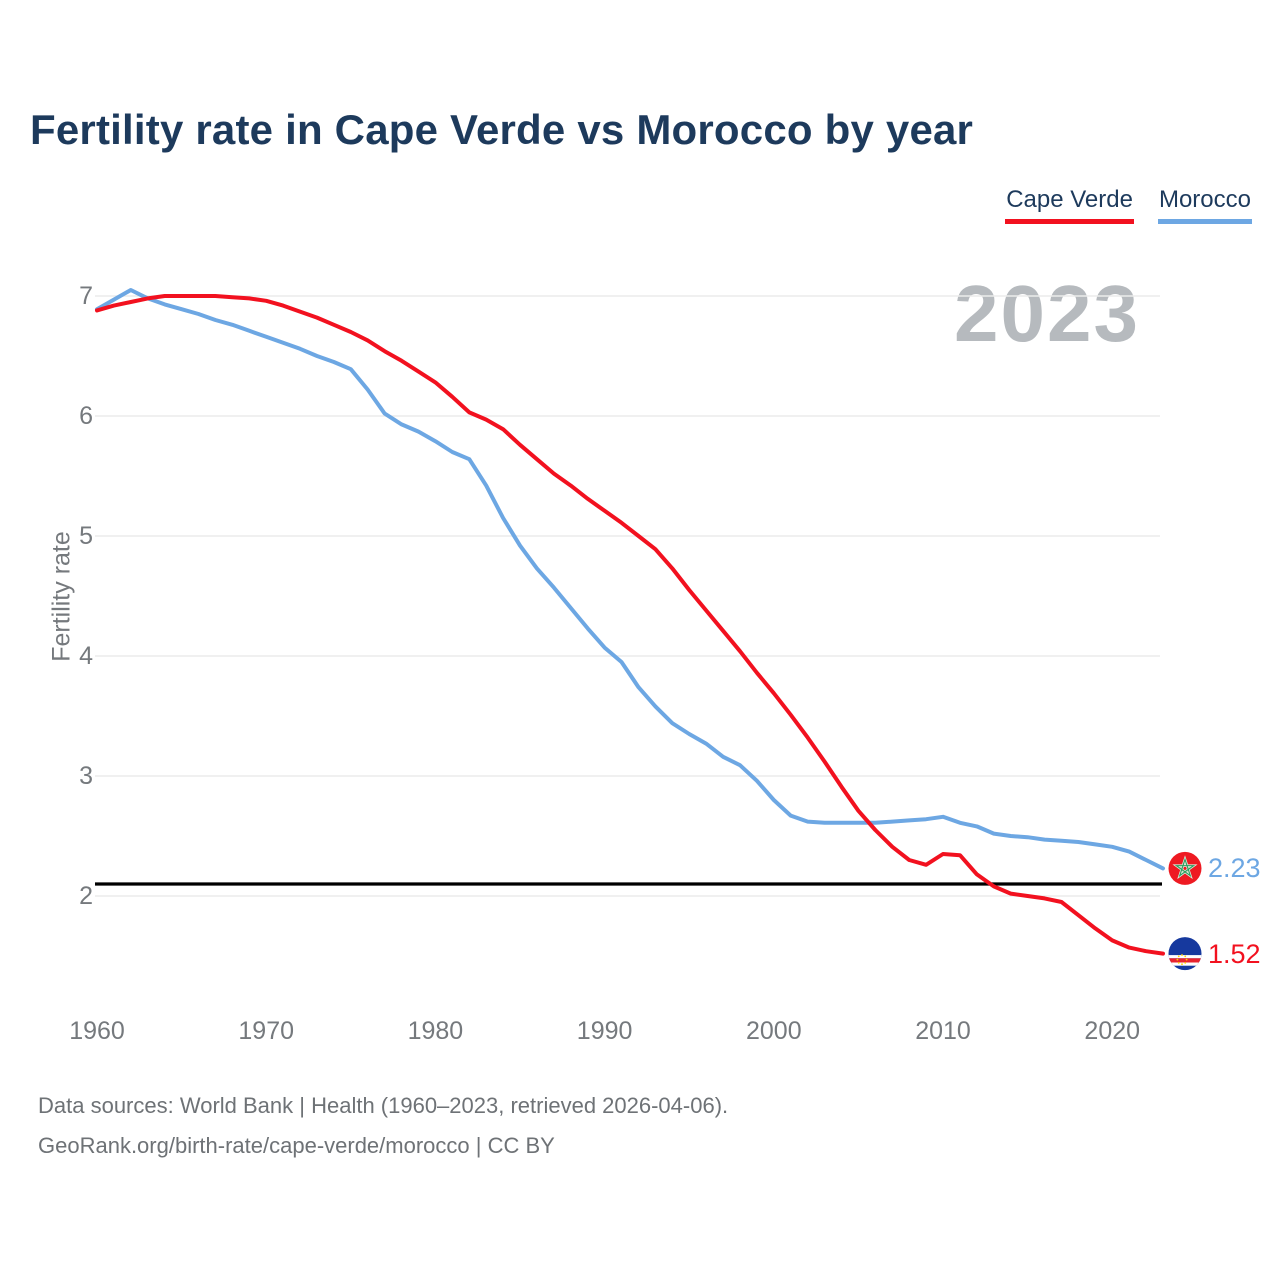 The width and height of the screenshot is (1280, 1280). What do you see at coordinates (266, 1031) in the screenshot?
I see `x-tick-1970: 1970` at bounding box center [266, 1031].